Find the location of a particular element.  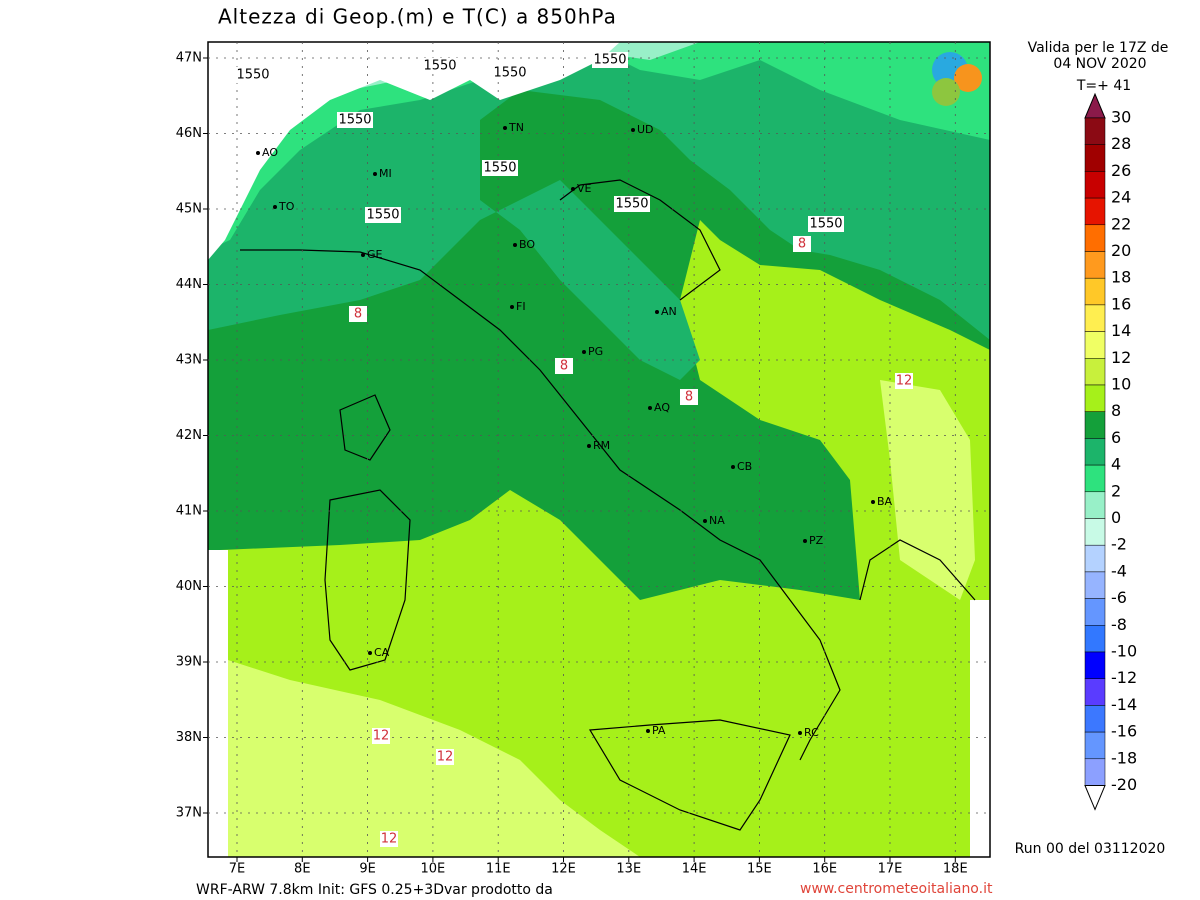

city-label: AO is located at coordinates (270, 152).